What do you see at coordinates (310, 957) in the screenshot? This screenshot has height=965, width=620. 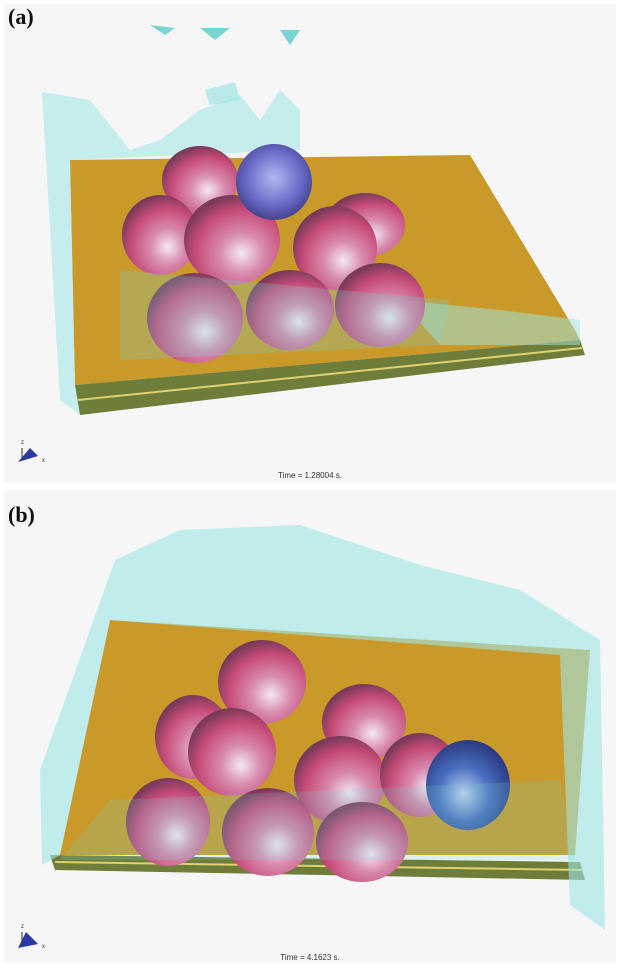 I see `time-label: Time = 4.1623 s.` at bounding box center [310, 957].